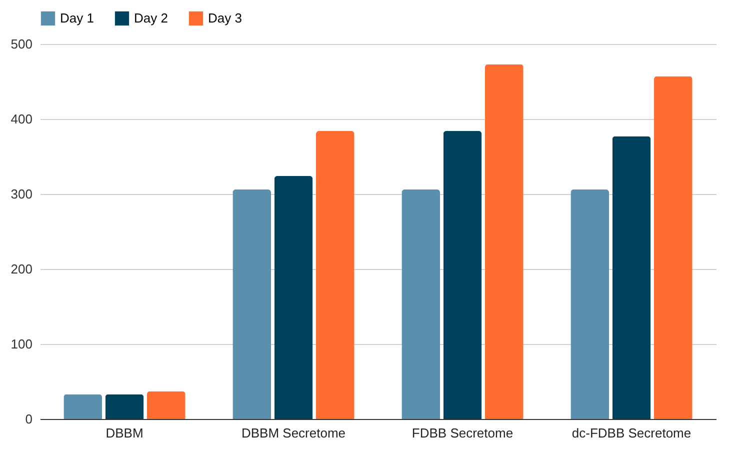  I want to click on x-tick-label: FDBB Secretome, so click(463, 433).